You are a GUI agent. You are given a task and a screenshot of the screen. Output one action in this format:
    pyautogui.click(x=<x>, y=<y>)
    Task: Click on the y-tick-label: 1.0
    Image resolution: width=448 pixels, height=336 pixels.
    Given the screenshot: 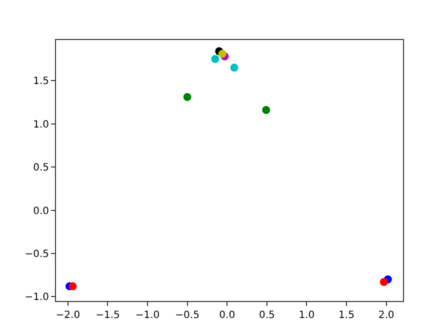 What is the action you would take?
    pyautogui.click(x=41, y=124)
    